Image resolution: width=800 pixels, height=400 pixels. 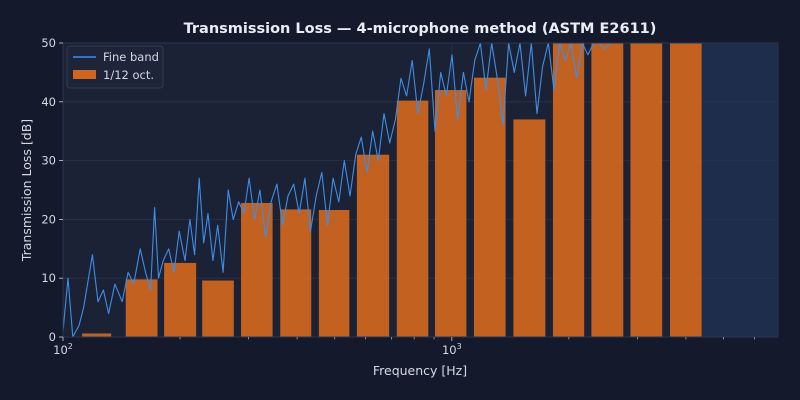 I want to click on x-tick-label: 10², so click(x=63, y=349).